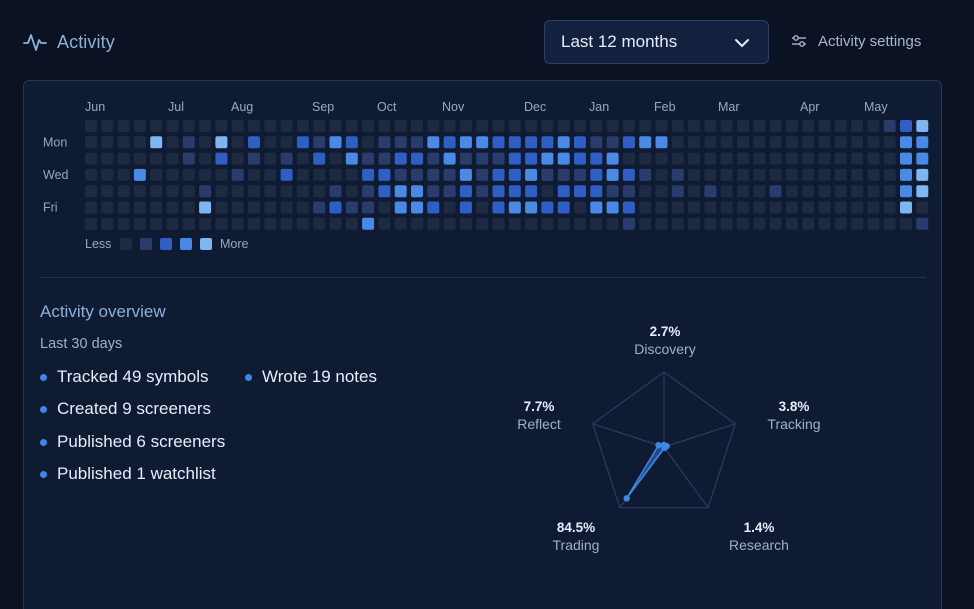 Image resolution: width=974 pixels, height=609 pixels. Describe the element at coordinates (132, 442) in the screenshot. I see `stat-published-screeners: Published 6 screeners` at that location.